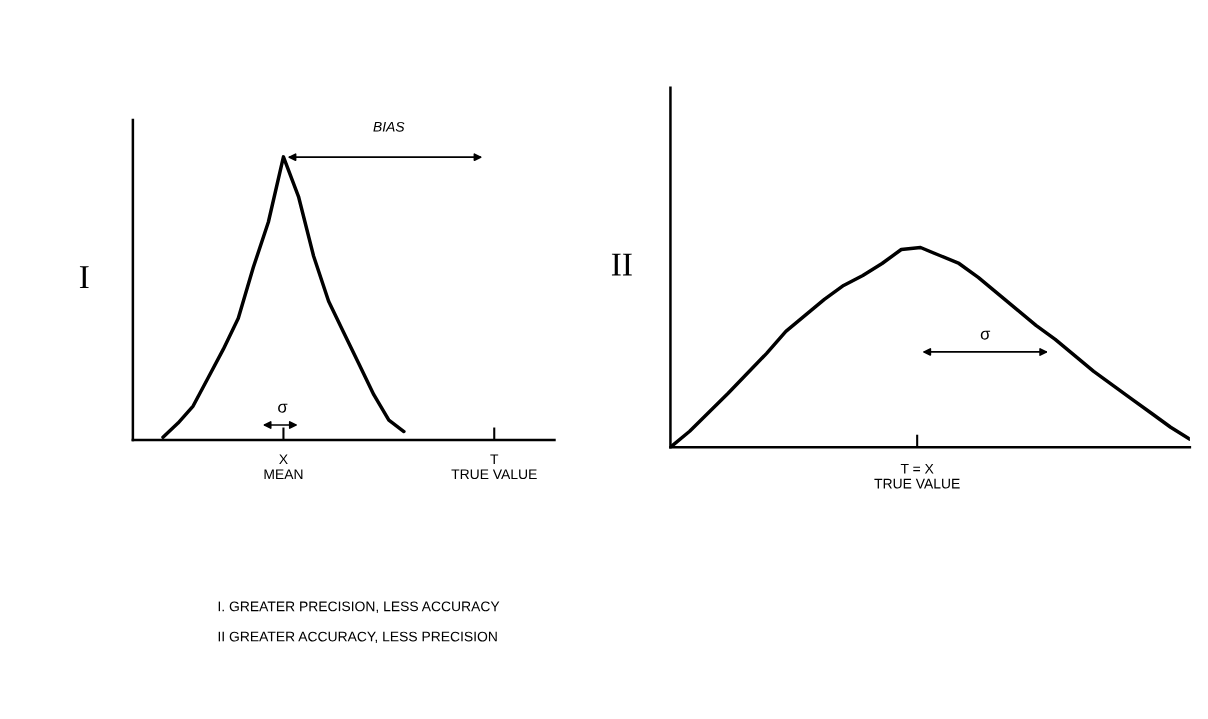  Describe the element at coordinates (917, 476) in the screenshot. I see `text: T = X TRUE VALUE` at that location.